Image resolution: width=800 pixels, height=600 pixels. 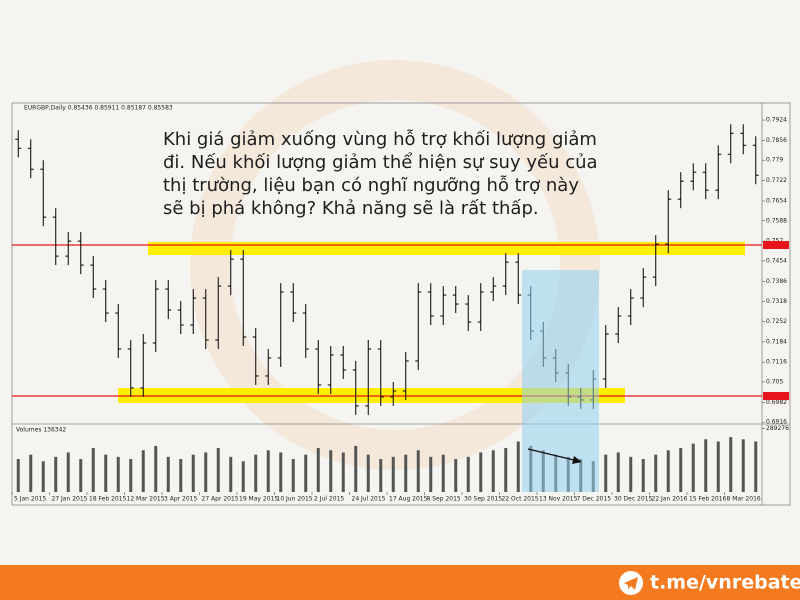 I want to click on y-tick-label: 0.7116, so click(x=776, y=362).